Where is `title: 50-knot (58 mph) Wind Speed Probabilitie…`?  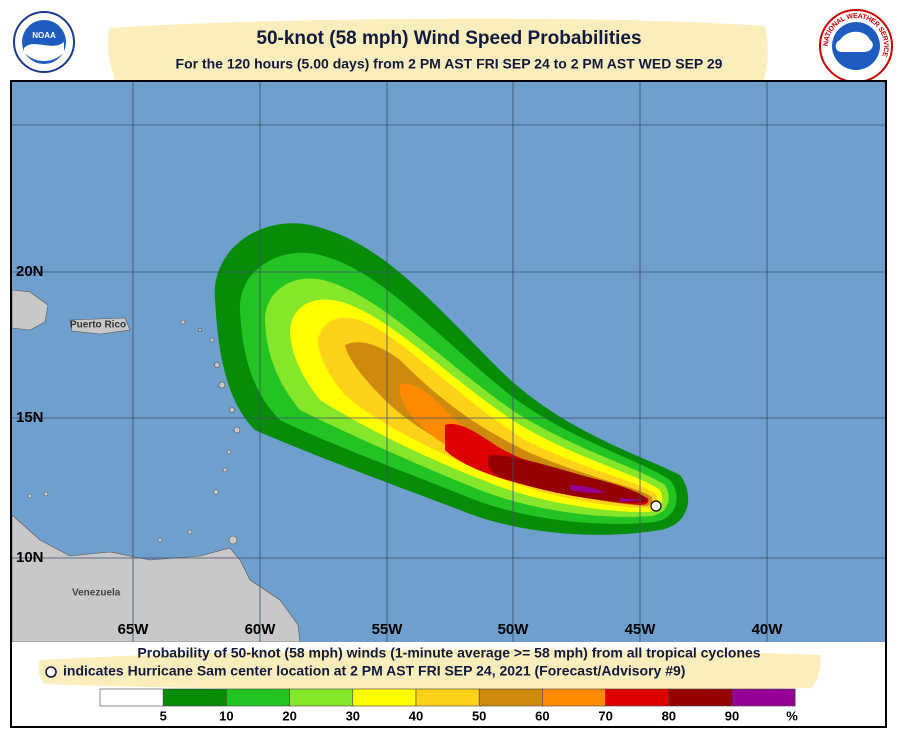 title: 50-knot (58 mph) Wind Speed Probabilitie… is located at coordinates (448, 38).